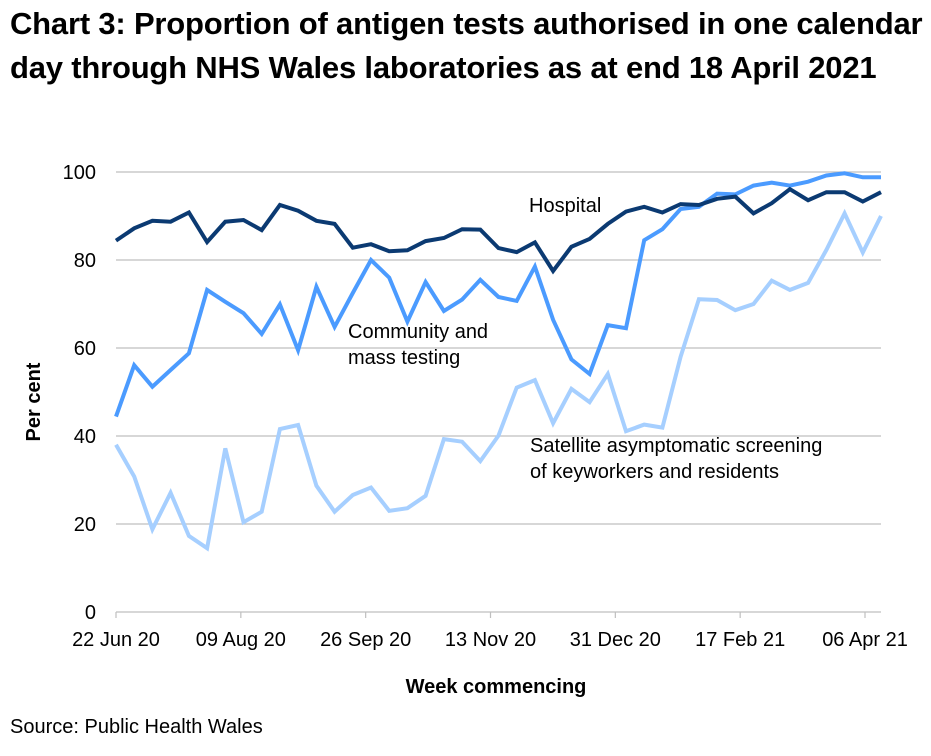 This screenshot has height=756, width=931. What do you see at coordinates (676, 446) in the screenshot?
I see `label-satellite: Satellite asymptomatic screening` at bounding box center [676, 446].